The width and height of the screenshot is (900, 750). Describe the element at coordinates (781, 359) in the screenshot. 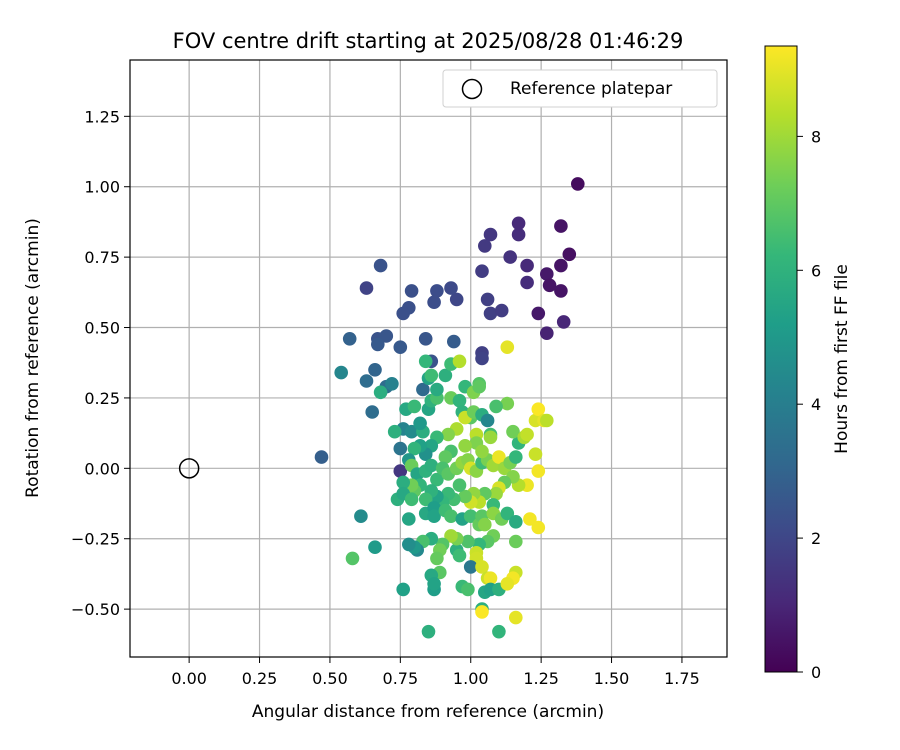

I see `colorbar-gradient` at that location.